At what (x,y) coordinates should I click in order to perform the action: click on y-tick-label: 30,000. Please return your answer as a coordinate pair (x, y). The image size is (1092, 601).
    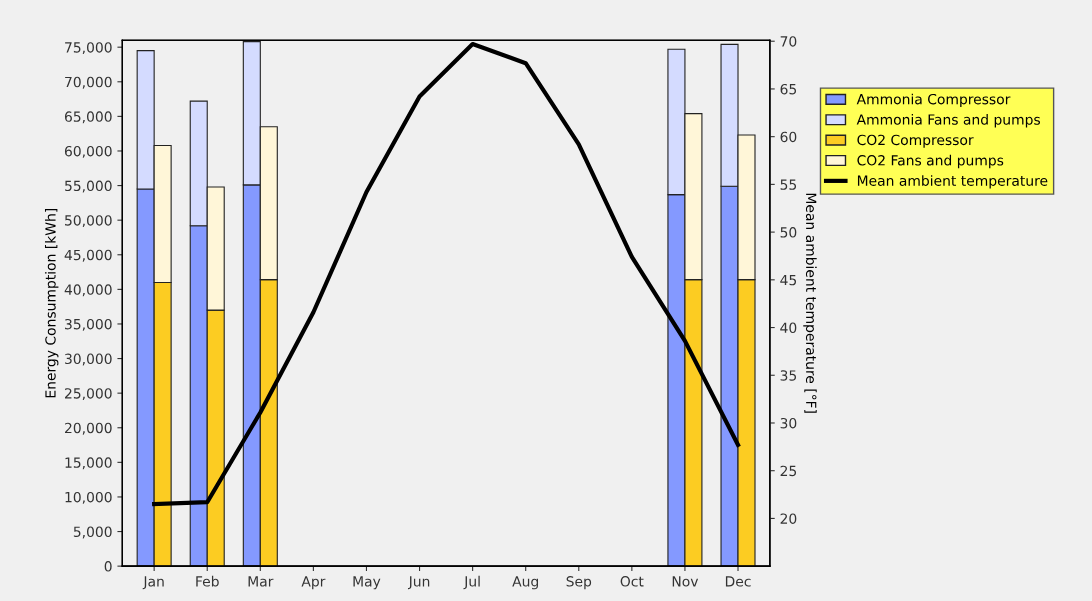
    Looking at the image, I should click on (88, 359).